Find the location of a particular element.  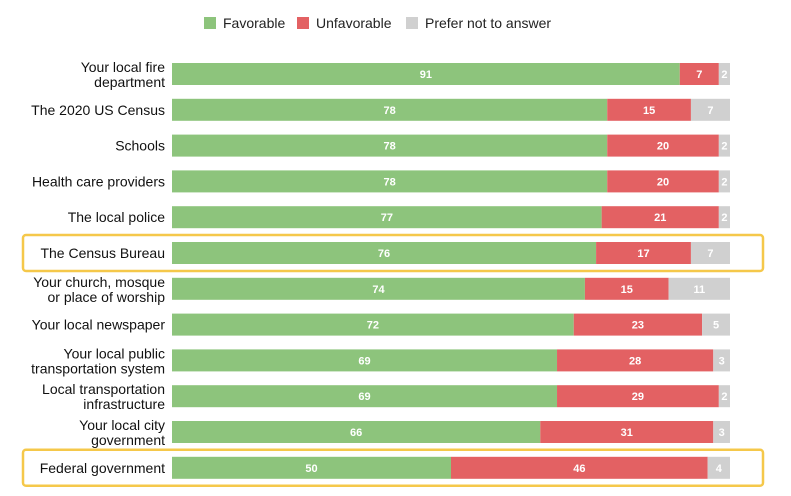

category-label-line: Your local fire is located at coordinates (123, 67).